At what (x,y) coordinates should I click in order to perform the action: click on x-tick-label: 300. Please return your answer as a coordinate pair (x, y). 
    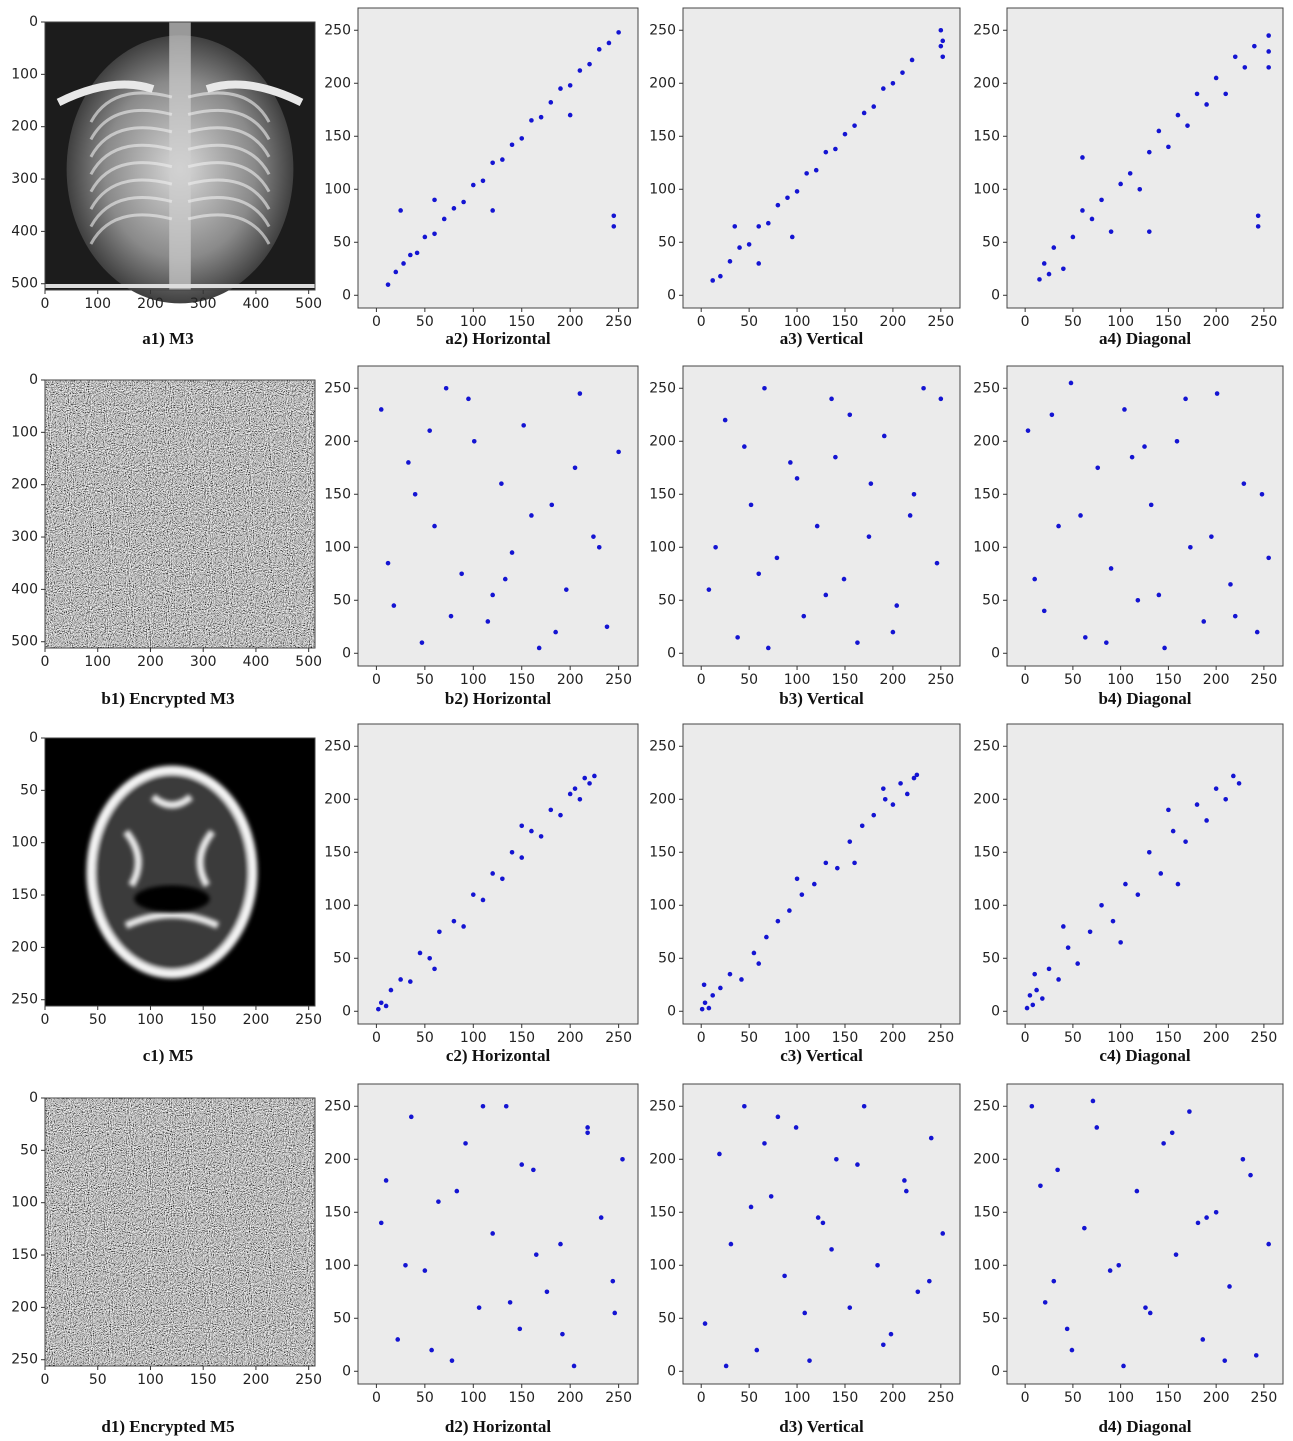
    Looking at the image, I should click on (203, 304).